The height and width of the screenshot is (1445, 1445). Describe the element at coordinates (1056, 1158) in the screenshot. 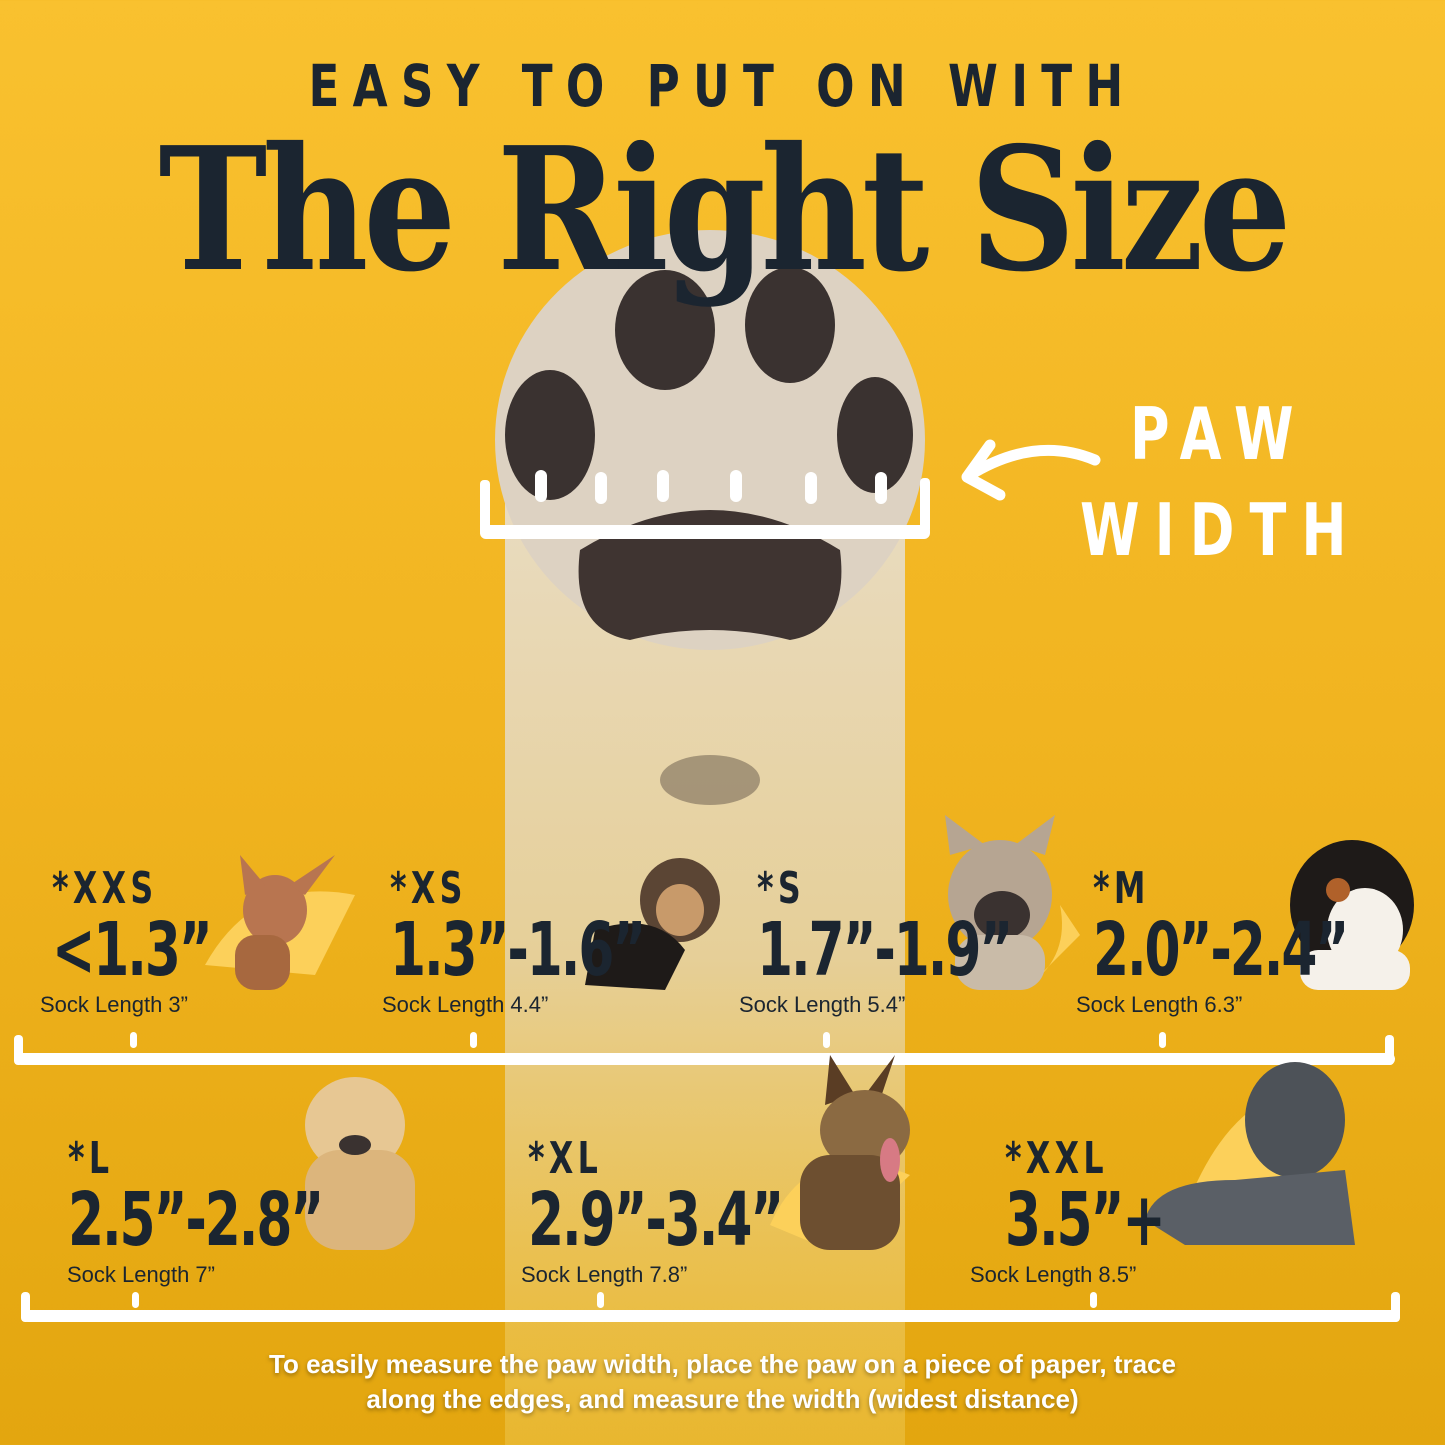

I see `size-label: *XXL` at that location.